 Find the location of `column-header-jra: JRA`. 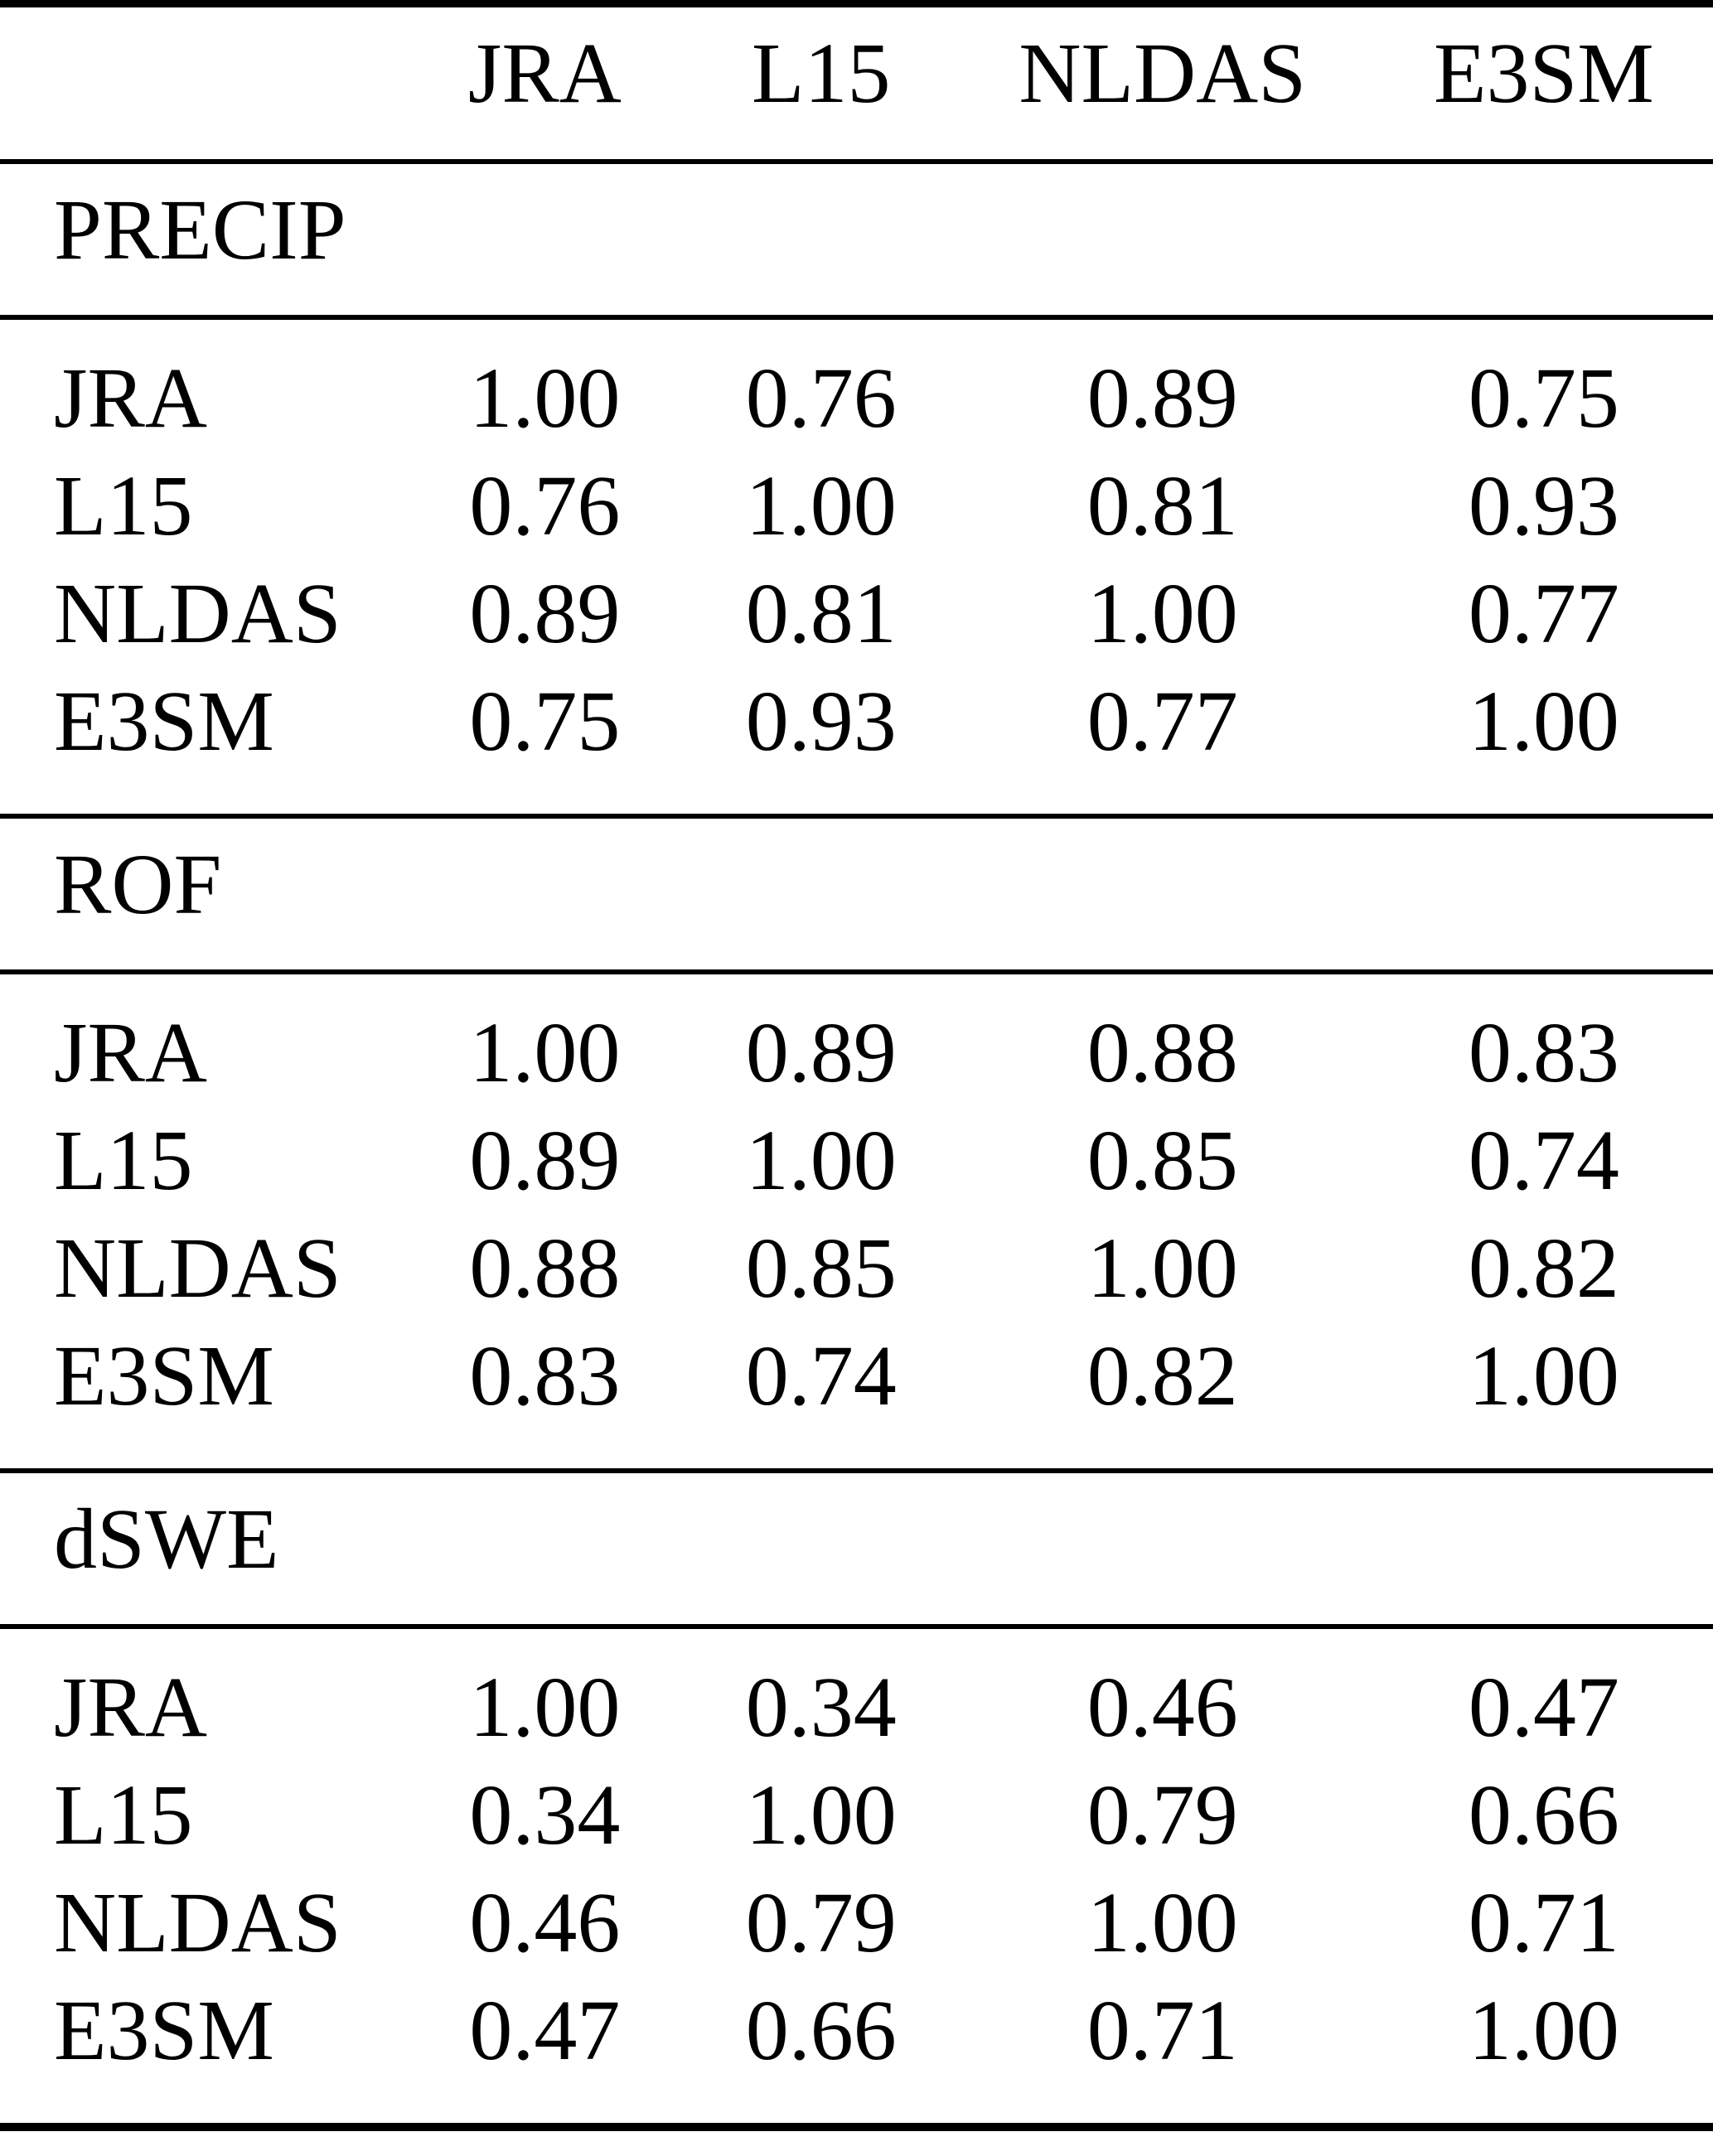

column-header-jra: JRA is located at coordinates (544, 83).